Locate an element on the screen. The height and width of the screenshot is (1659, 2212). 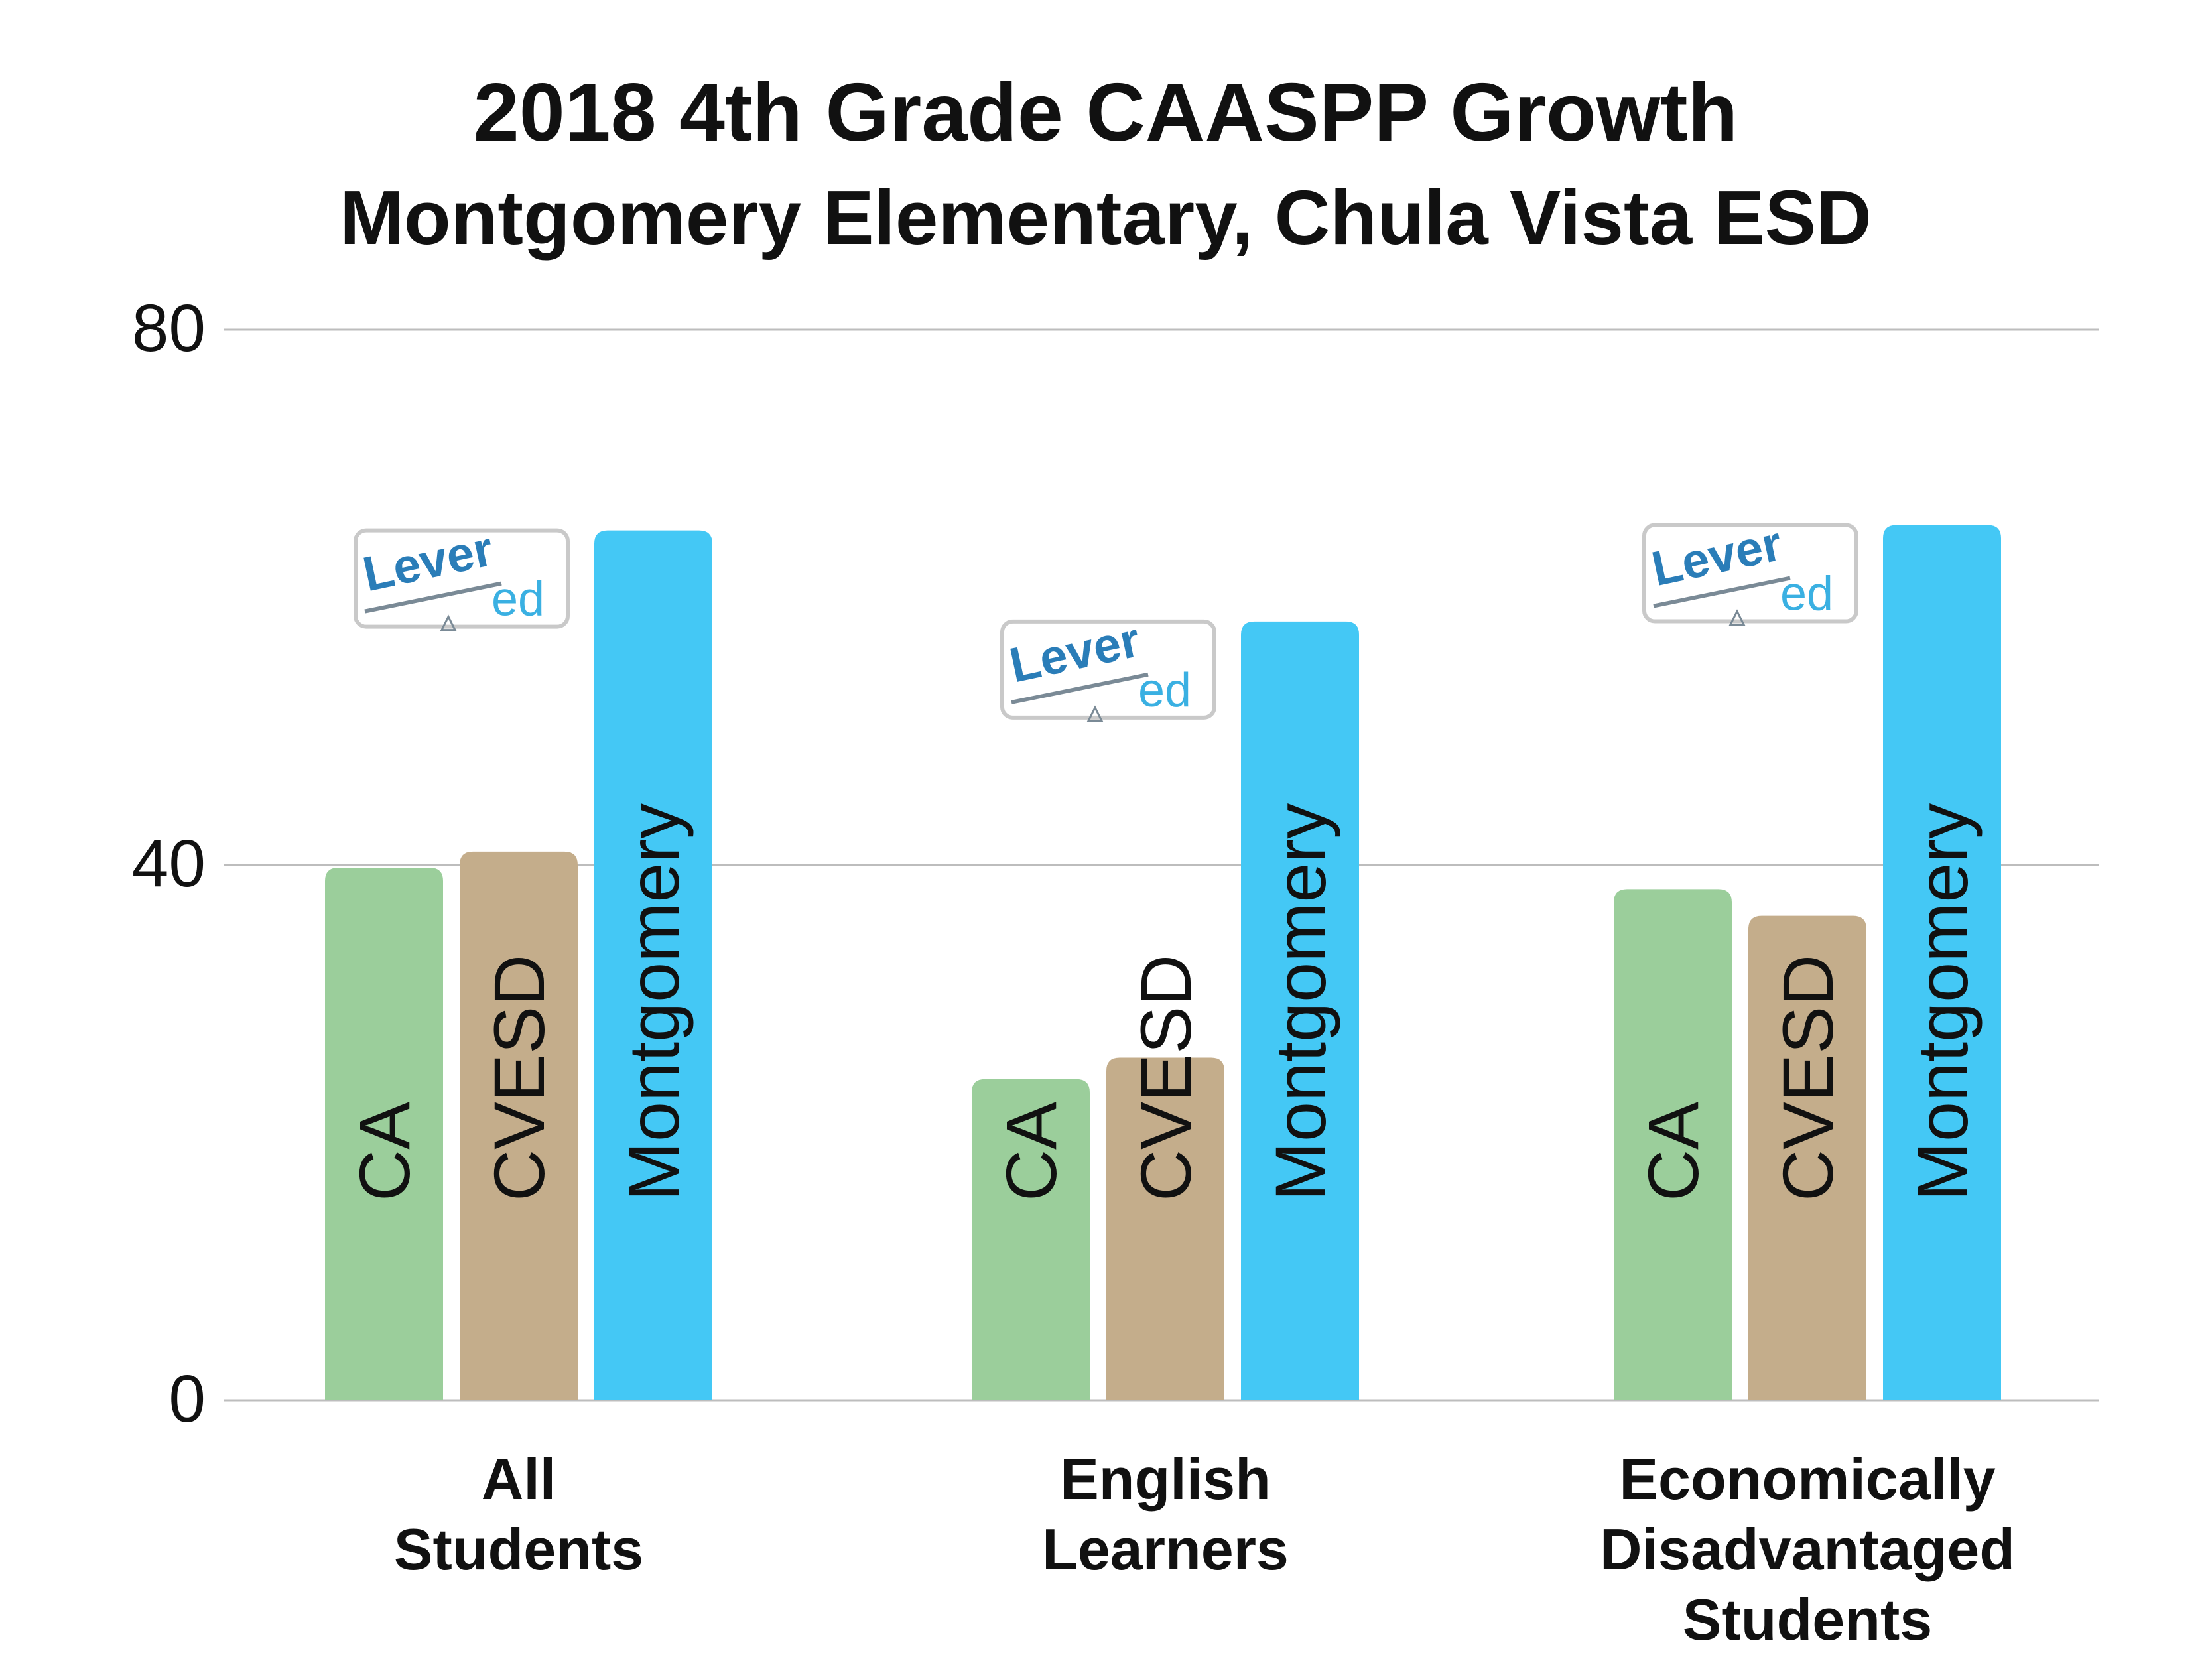
category-label: All is located at coordinates (519, 1479).